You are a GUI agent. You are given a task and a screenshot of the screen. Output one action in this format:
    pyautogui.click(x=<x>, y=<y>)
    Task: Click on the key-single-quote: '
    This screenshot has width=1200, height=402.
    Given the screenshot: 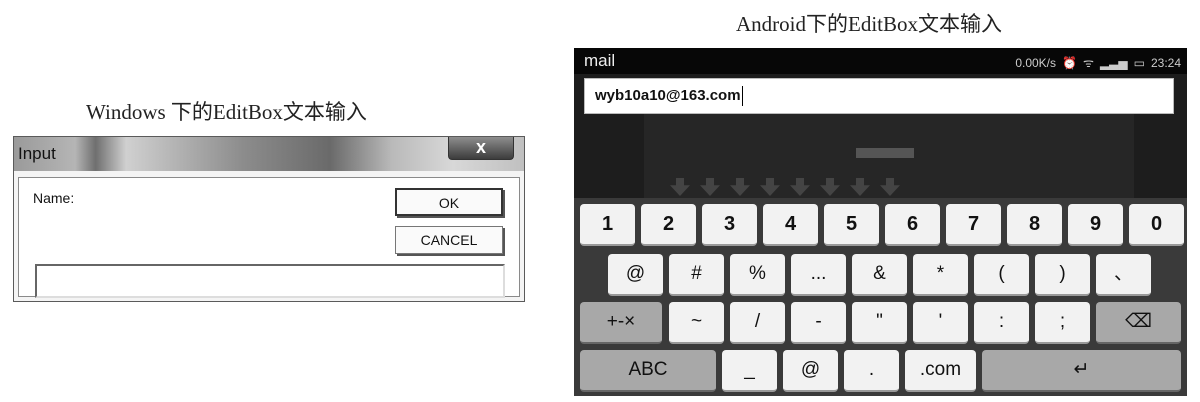 What is the action you would take?
    pyautogui.click(x=940, y=323)
    